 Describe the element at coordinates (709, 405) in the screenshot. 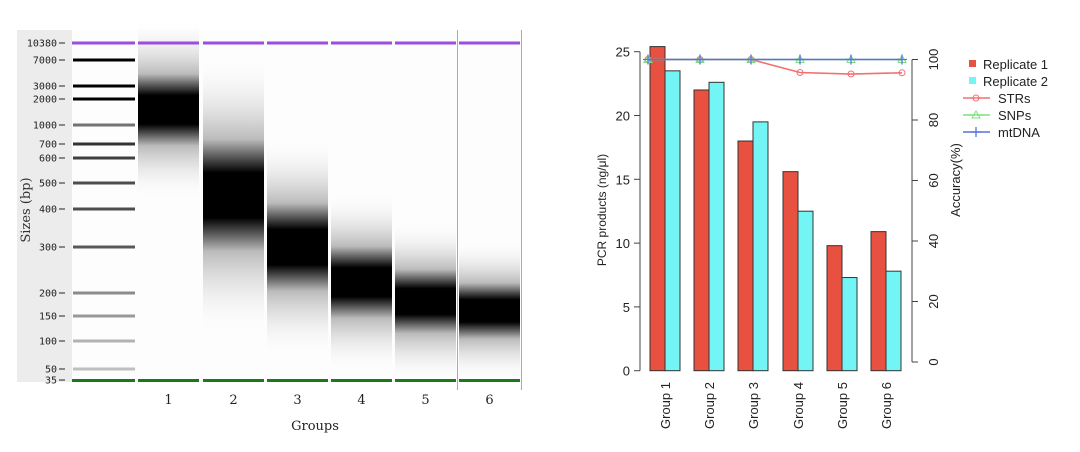

I see `category-label: Group 2` at that location.